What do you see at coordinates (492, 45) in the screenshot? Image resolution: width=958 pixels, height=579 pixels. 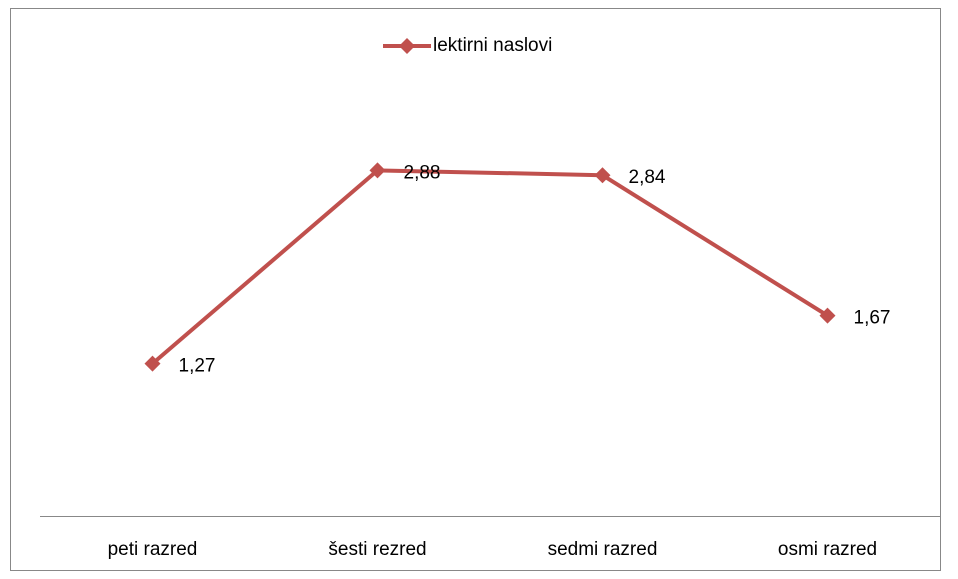 I see `legend-label: lektirni naslovi` at bounding box center [492, 45].